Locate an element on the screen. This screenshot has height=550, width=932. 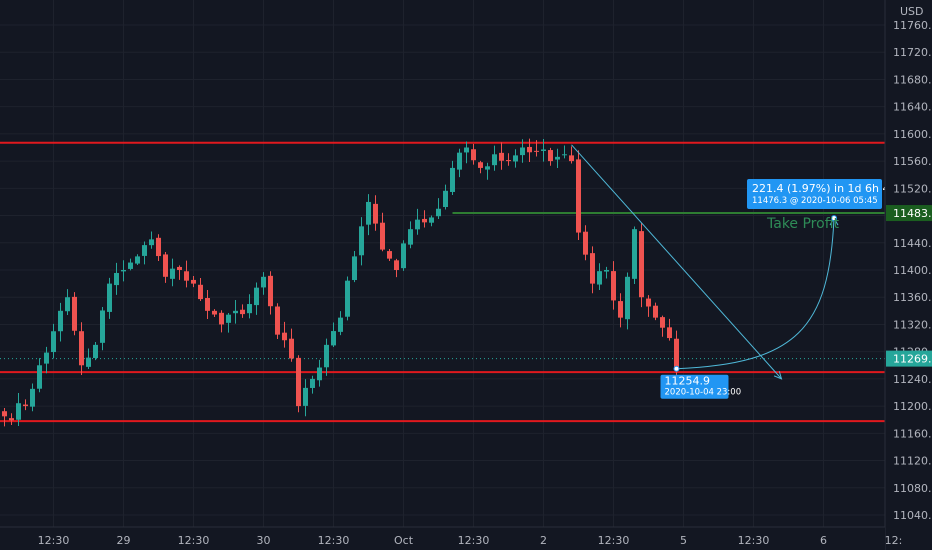
y-tick-label-13: 11240.0 is located at coordinates (912, 379).